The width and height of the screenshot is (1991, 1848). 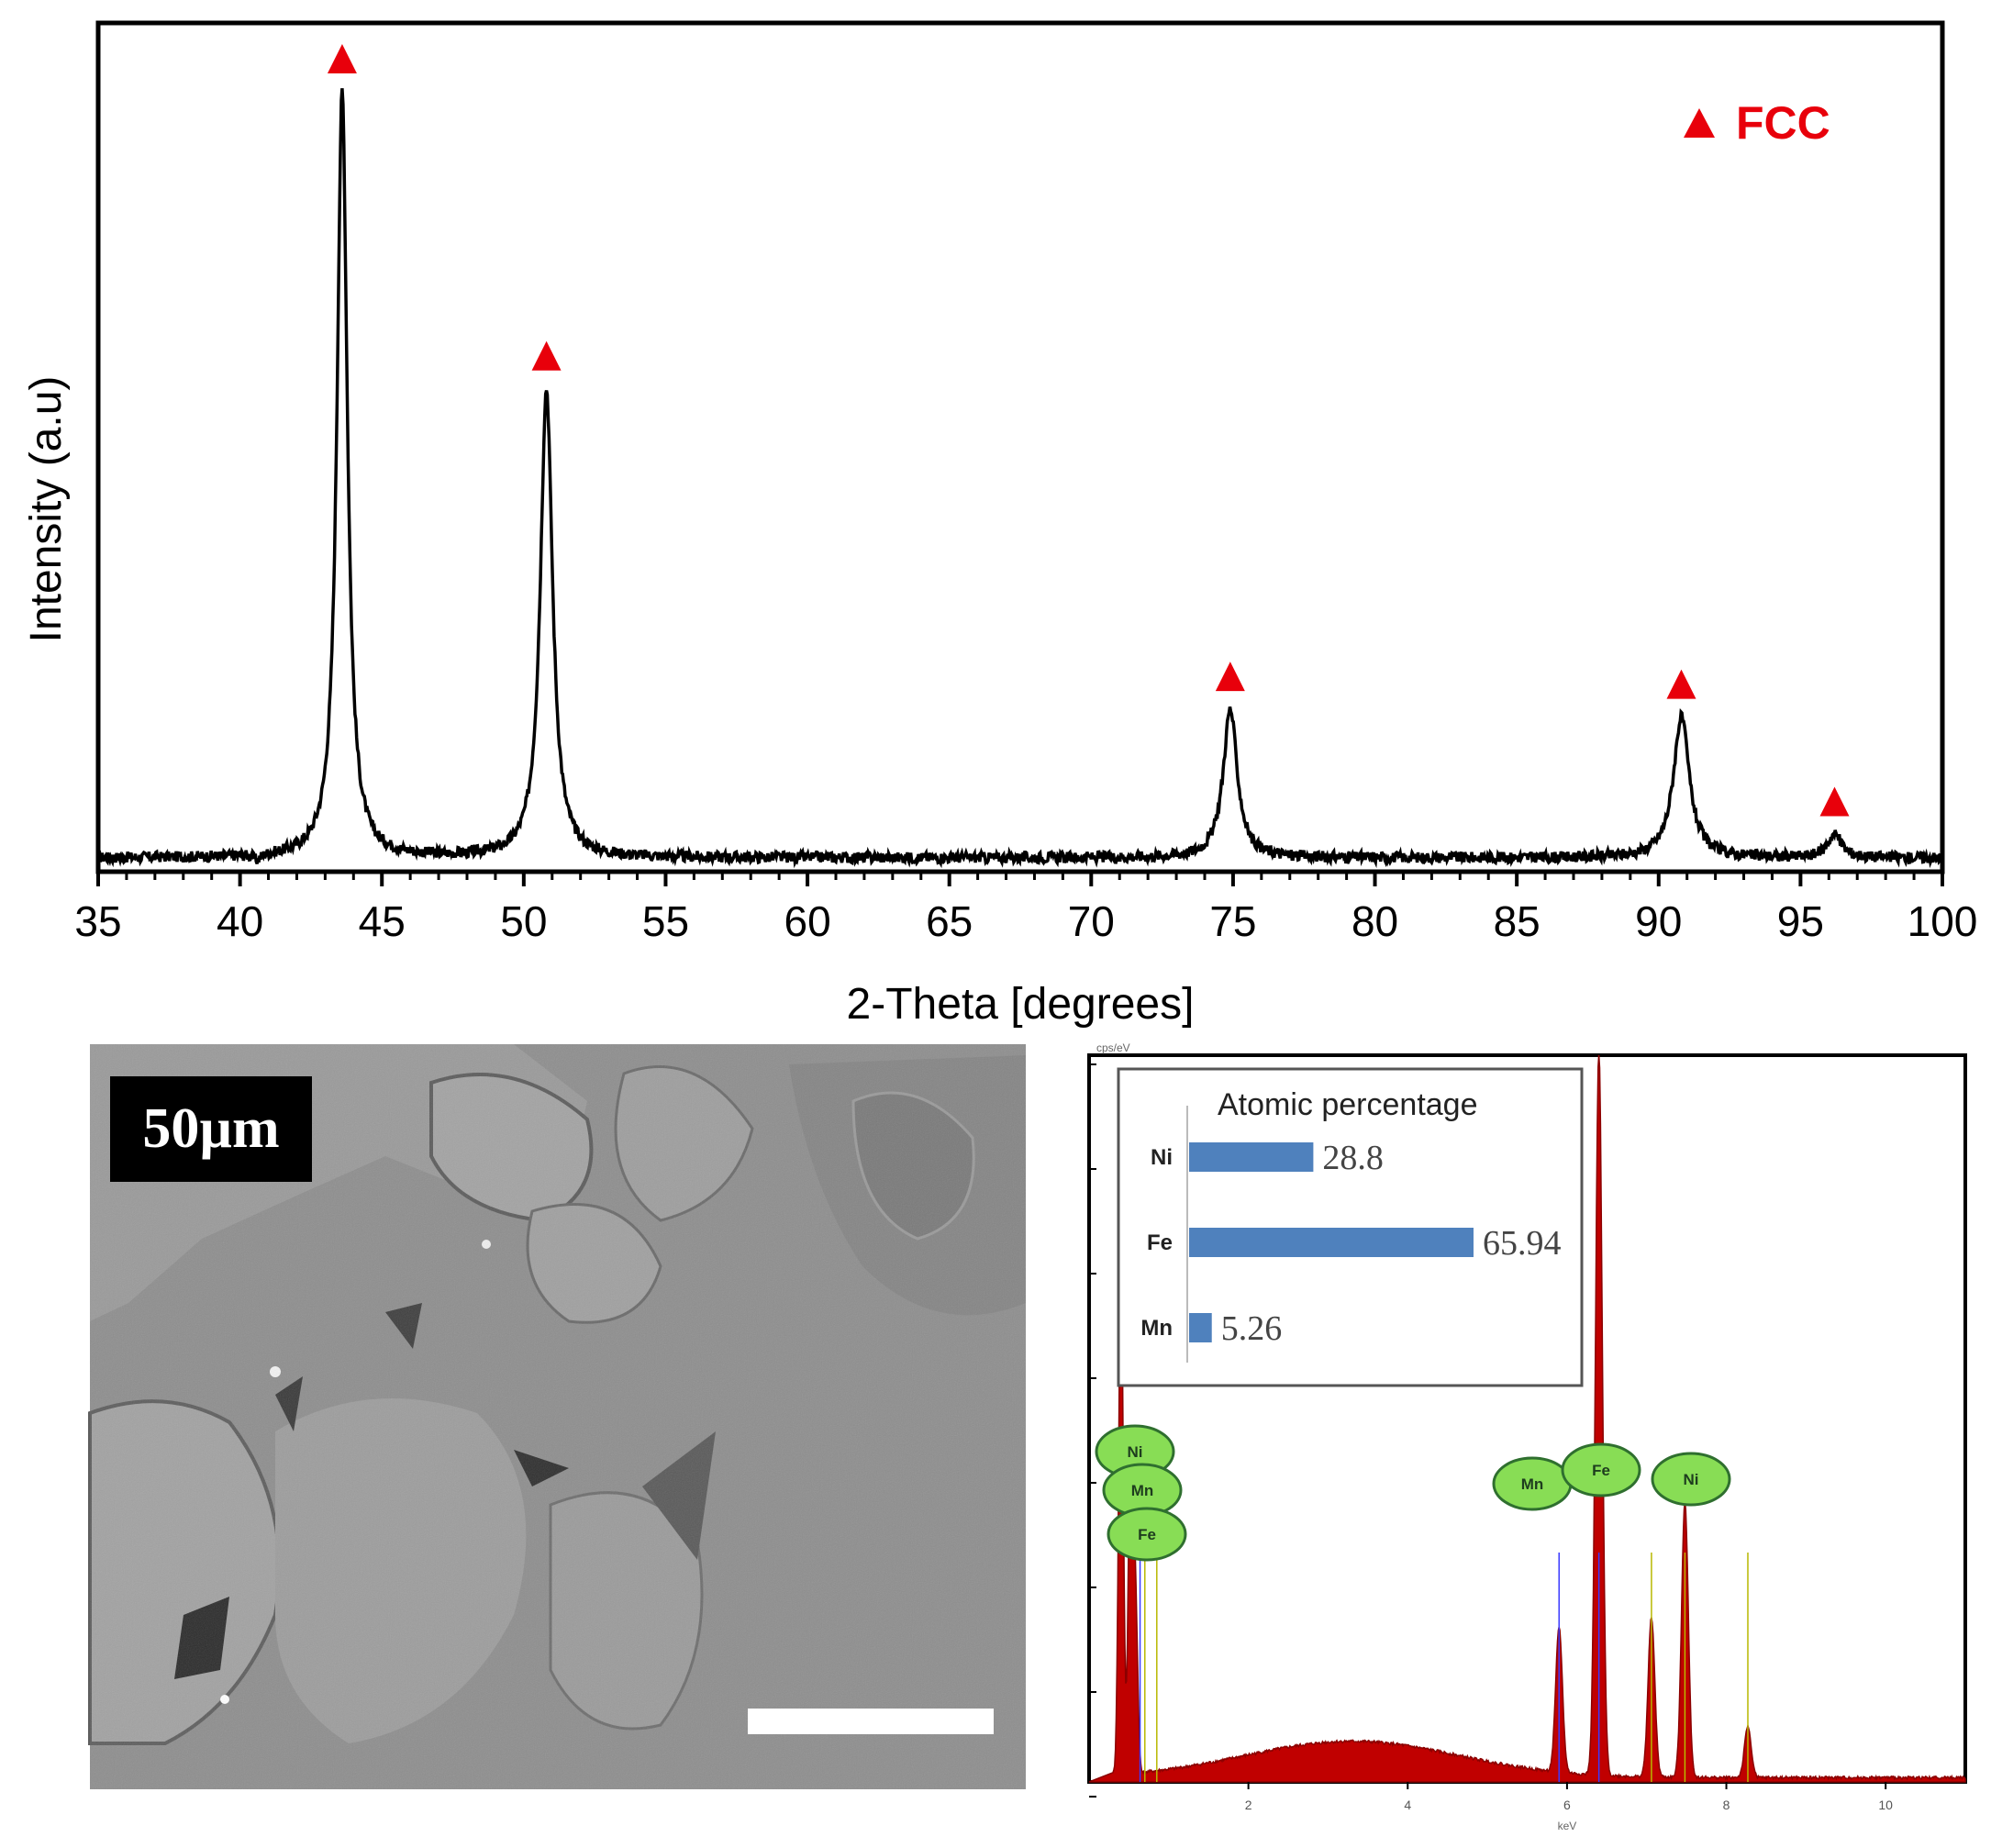 I want to click on xrd-x-tick-label: 90, so click(x=1659, y=921).